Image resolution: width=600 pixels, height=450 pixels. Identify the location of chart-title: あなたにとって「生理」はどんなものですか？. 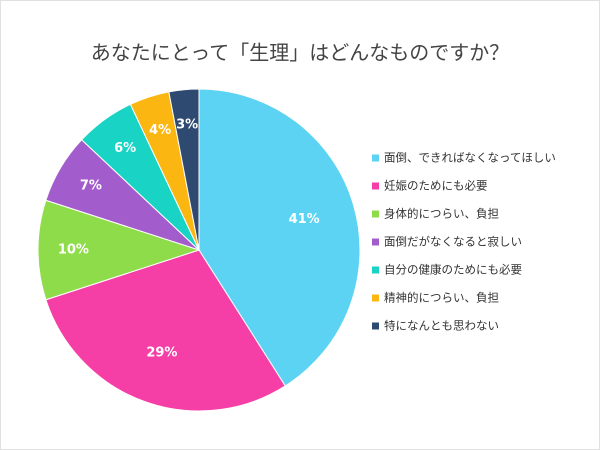
(300, 53).